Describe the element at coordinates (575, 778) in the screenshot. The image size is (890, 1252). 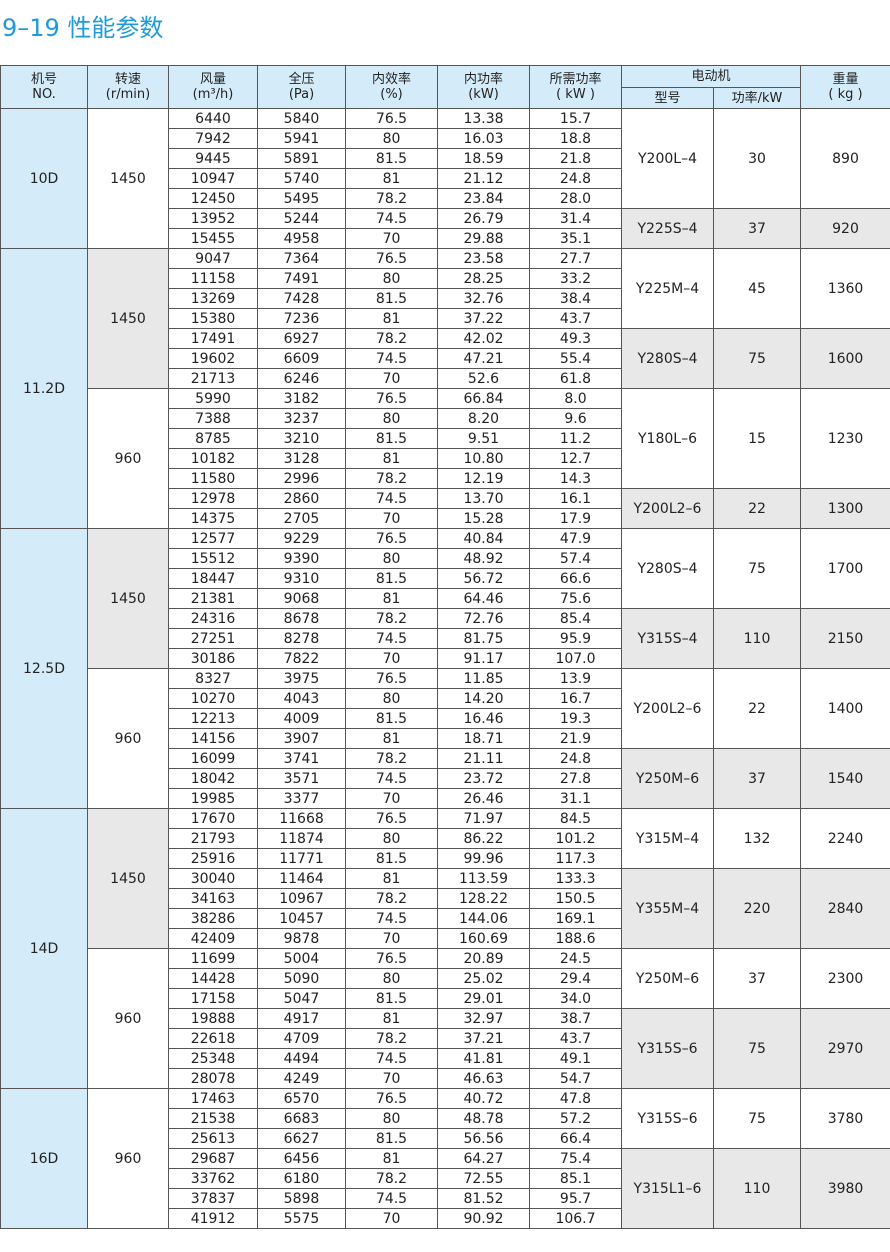
I see `required-power: 27.8` at that location.